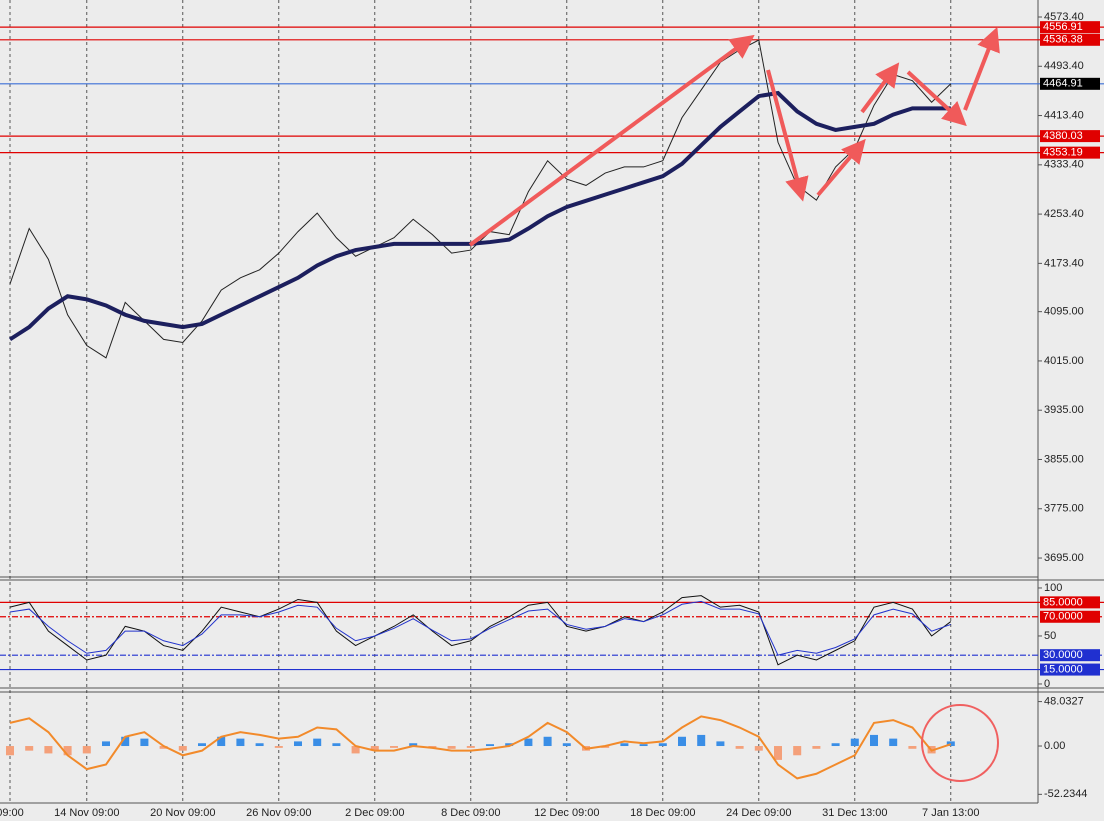 The height and width of the screenshot is (821, 1104). What do you see at coordinates (374, 813) in the screenshot?
I see `x-tick-label: 2 Dec 09:00` at bounding box center [374, 813].